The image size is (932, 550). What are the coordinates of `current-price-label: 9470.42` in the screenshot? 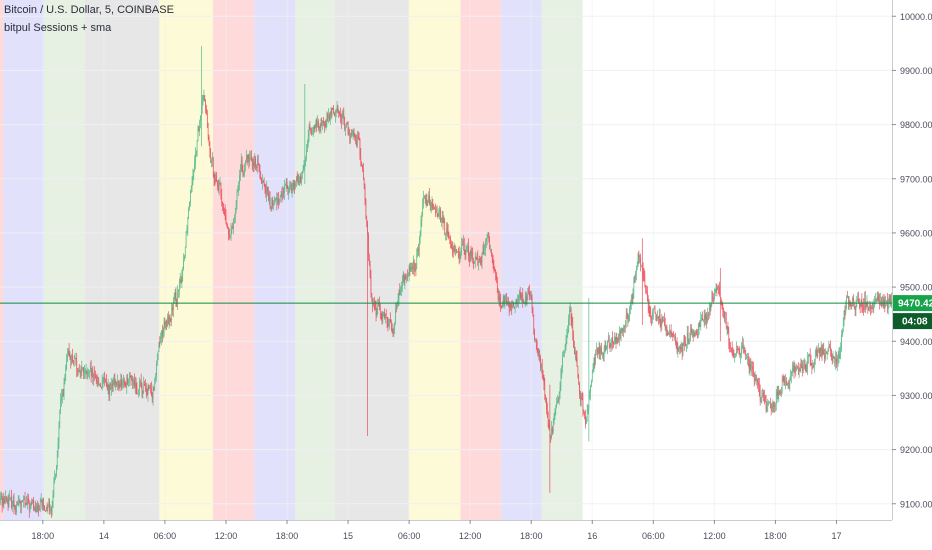 It's located at (915, 304).